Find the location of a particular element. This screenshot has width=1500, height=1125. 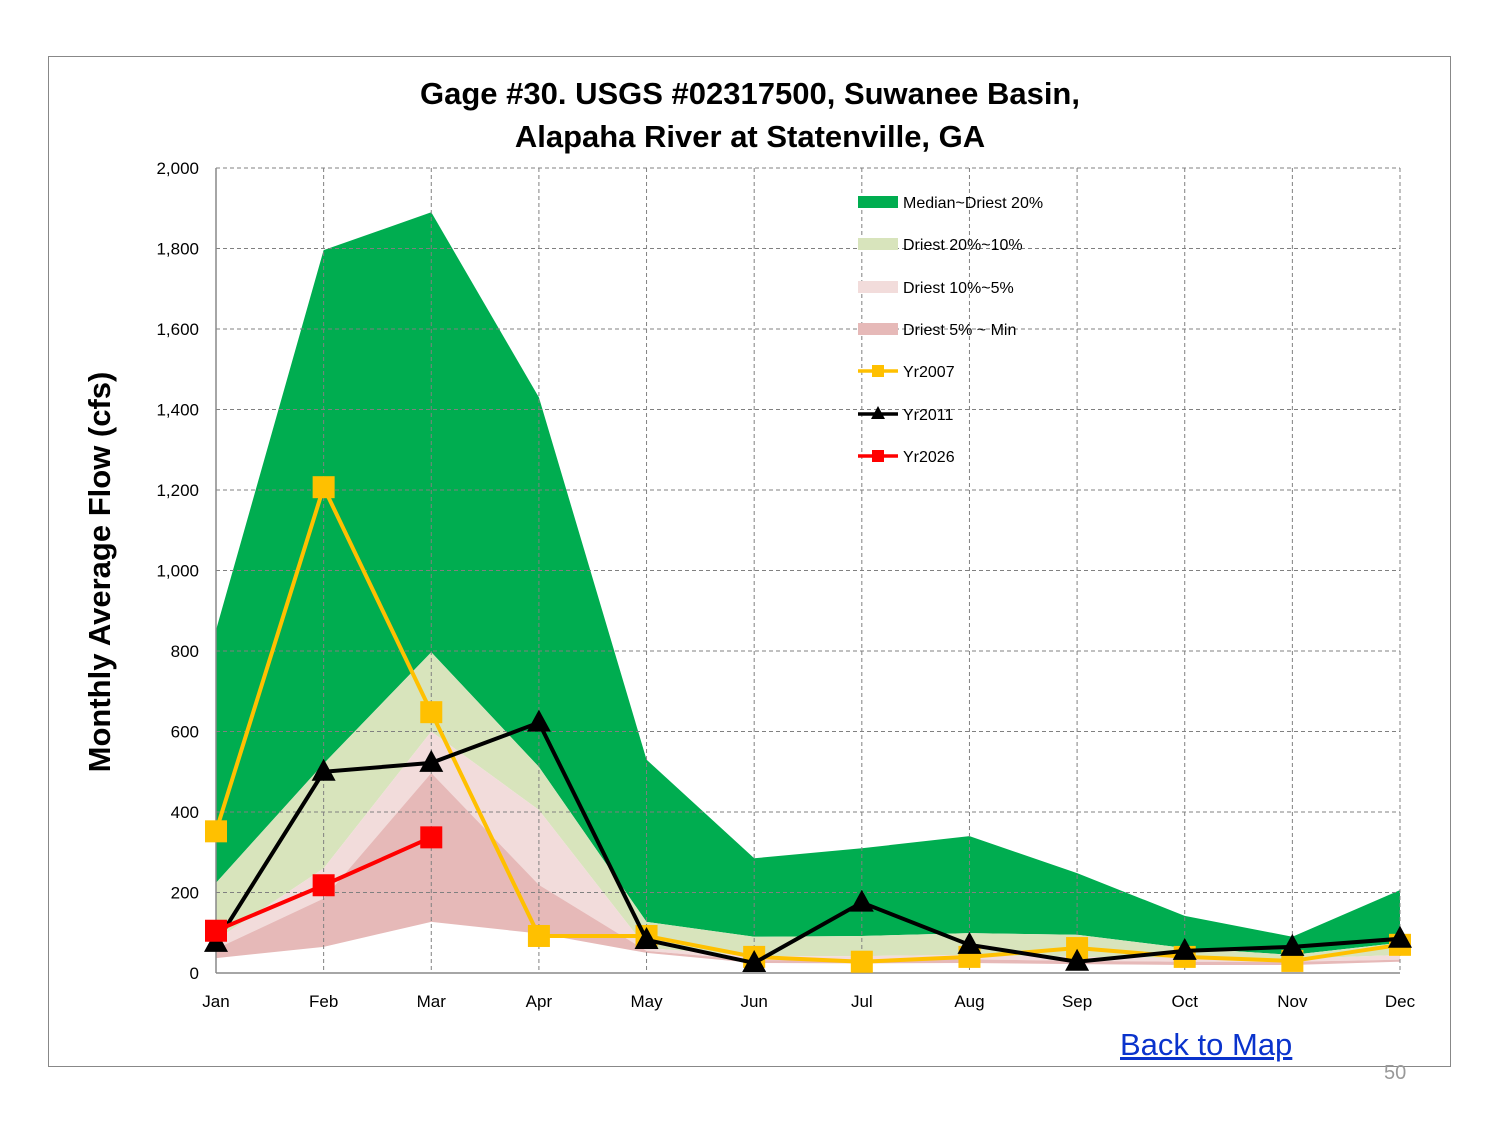

x-tick-label: Dec is located at coordinates (1400, 1001).